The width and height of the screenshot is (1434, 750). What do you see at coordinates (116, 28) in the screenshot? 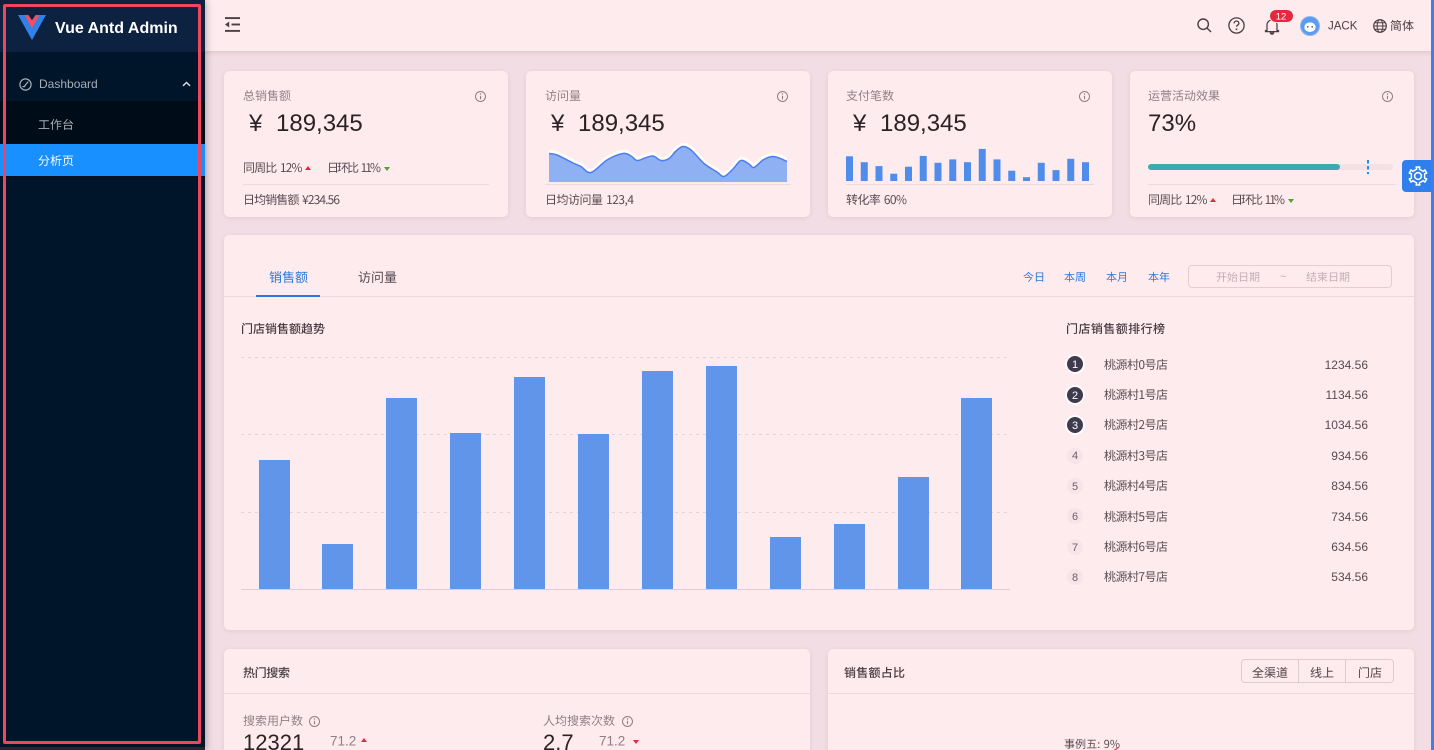
I see `svg-text: Vue Antd Admin` at bounding box center [116, 28].